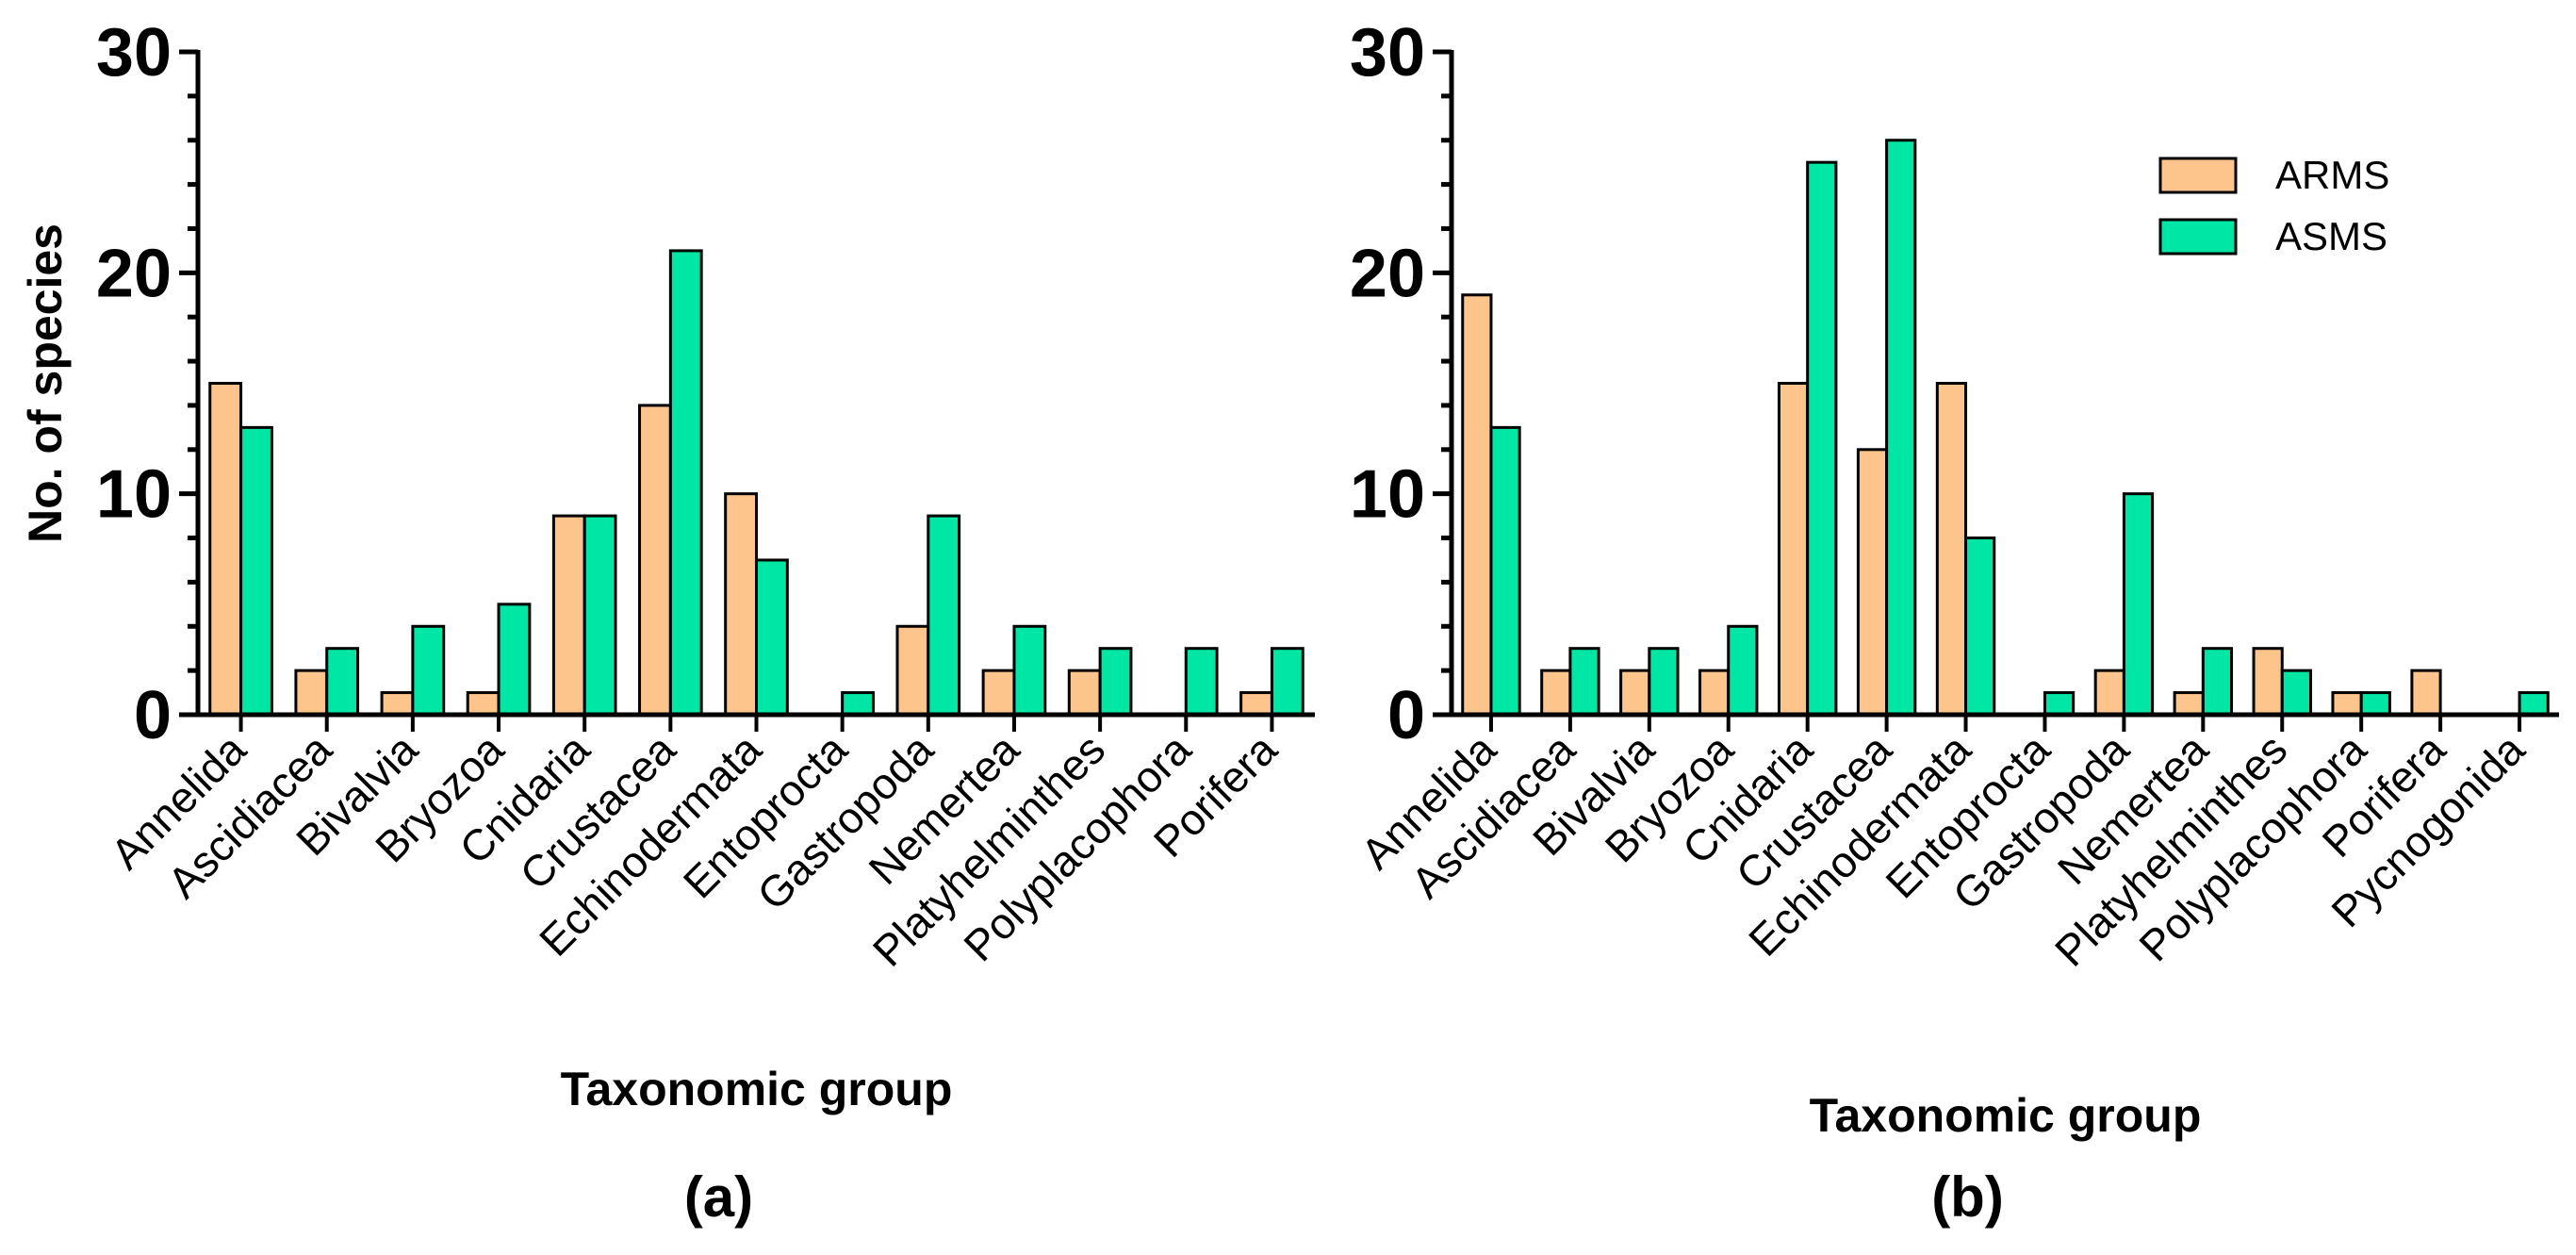 The width and height of the screenshot is (2576, 1255). Describe the element at coordinates (2347, 704) in the screenshot. I see `bar-b-arms-polyplacophora` at that location.